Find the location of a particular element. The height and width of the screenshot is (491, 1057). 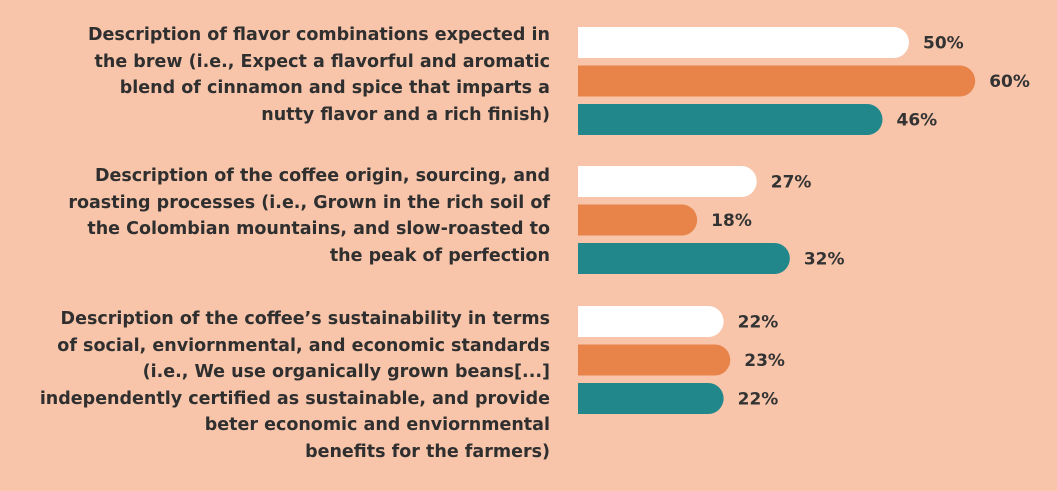

value-label: 23% is located at coordinates (764, 361).